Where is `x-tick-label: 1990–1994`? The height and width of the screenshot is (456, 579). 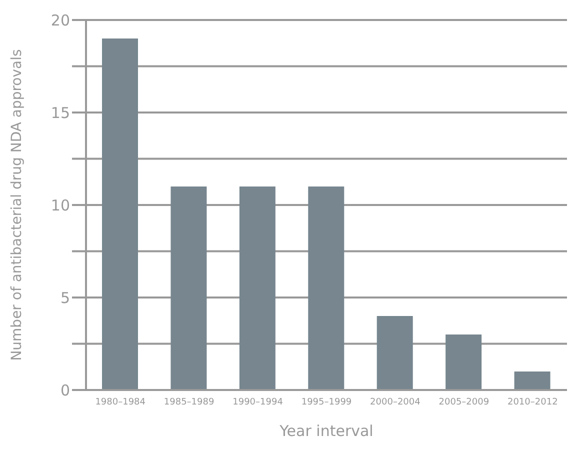 x-tick-label: 1990–1994 is located at coordinates (258, 402).